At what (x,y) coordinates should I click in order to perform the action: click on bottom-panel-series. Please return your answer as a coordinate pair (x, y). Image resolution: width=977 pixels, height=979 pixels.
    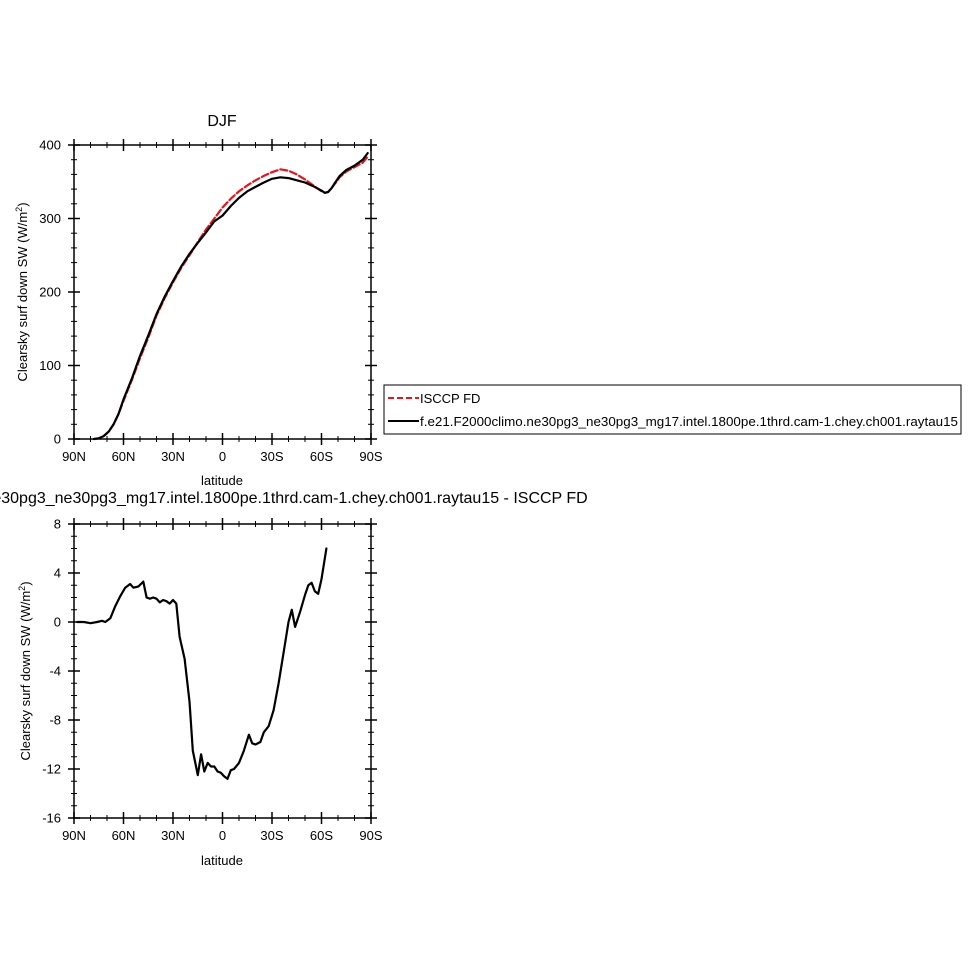
    Looking at the image, I should click on (202, 663).